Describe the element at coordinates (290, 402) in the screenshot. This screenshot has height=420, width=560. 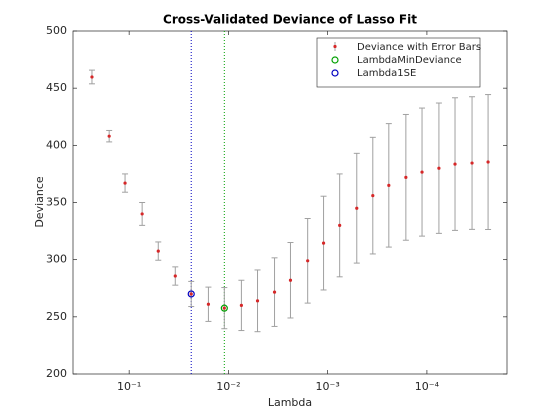
I see `x-axis-label: Lambda` at that location.